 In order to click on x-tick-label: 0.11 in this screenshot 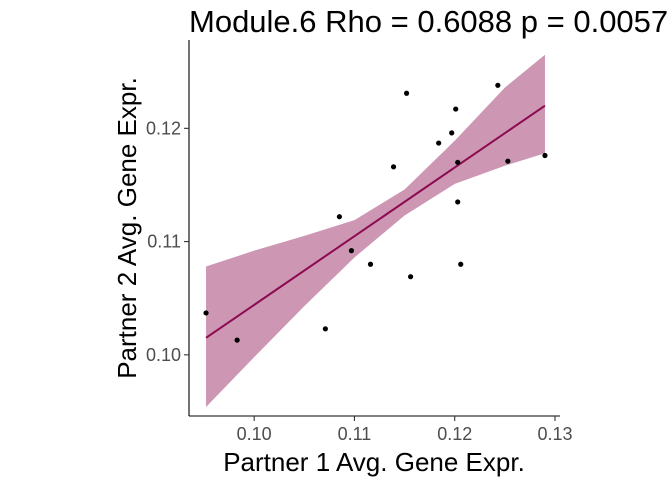, I will do `click(355, 434)`.